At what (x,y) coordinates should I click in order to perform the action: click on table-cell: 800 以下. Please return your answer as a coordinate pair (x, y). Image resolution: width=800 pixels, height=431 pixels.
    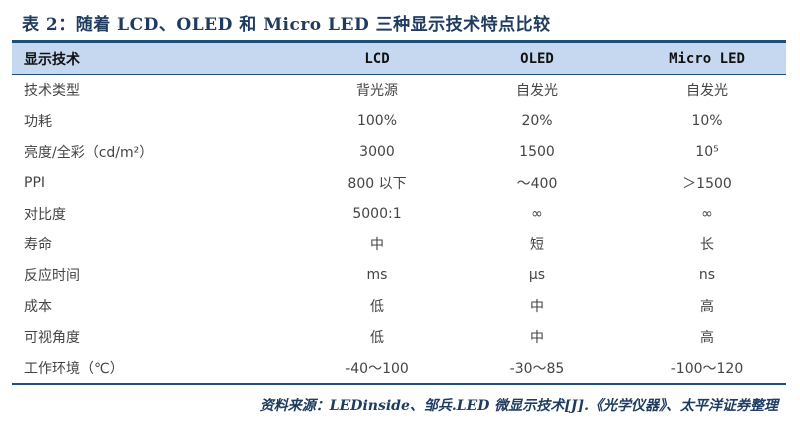
    Looking at the image, I should click on (377, 183).